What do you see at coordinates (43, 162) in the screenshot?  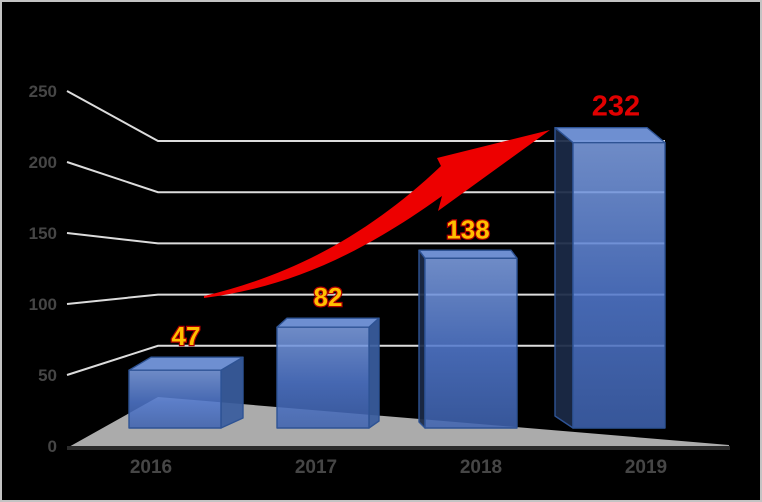 I see `y-axis-tick-label: 200` at bounding box center [43, 162].